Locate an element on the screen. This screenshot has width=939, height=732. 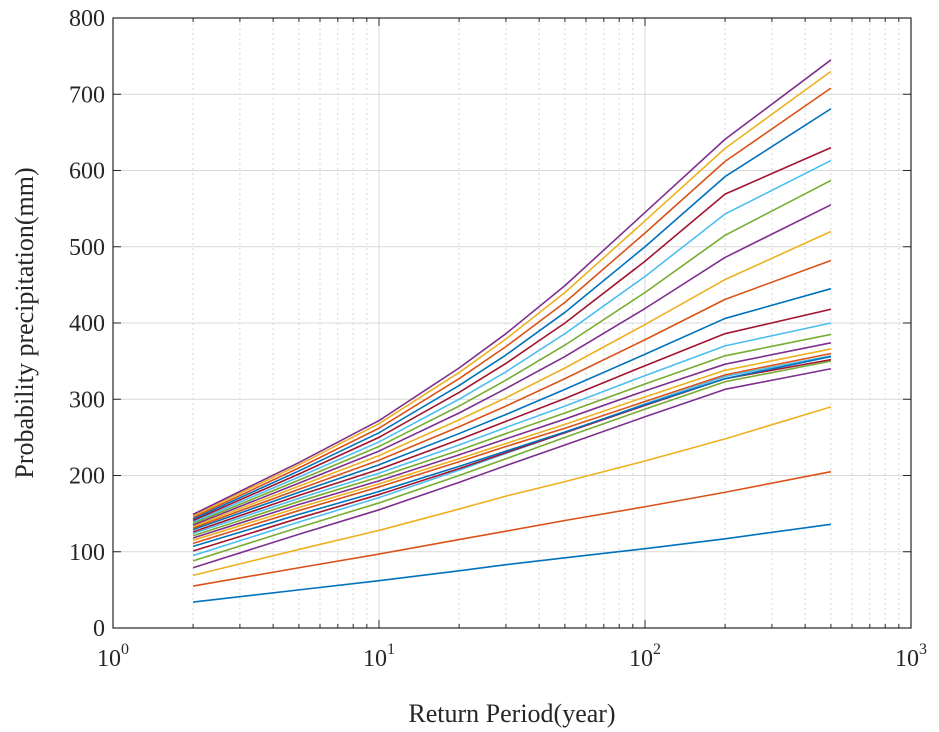
x-tick-label: 10² is located at coordinates (645, 656).